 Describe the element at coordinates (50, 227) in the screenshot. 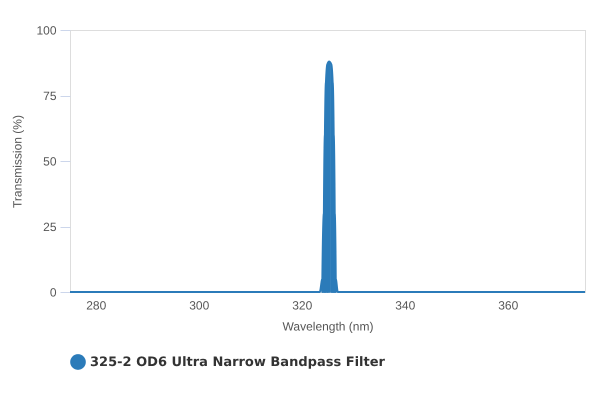

I see `y-tick-label: 25` at that location.